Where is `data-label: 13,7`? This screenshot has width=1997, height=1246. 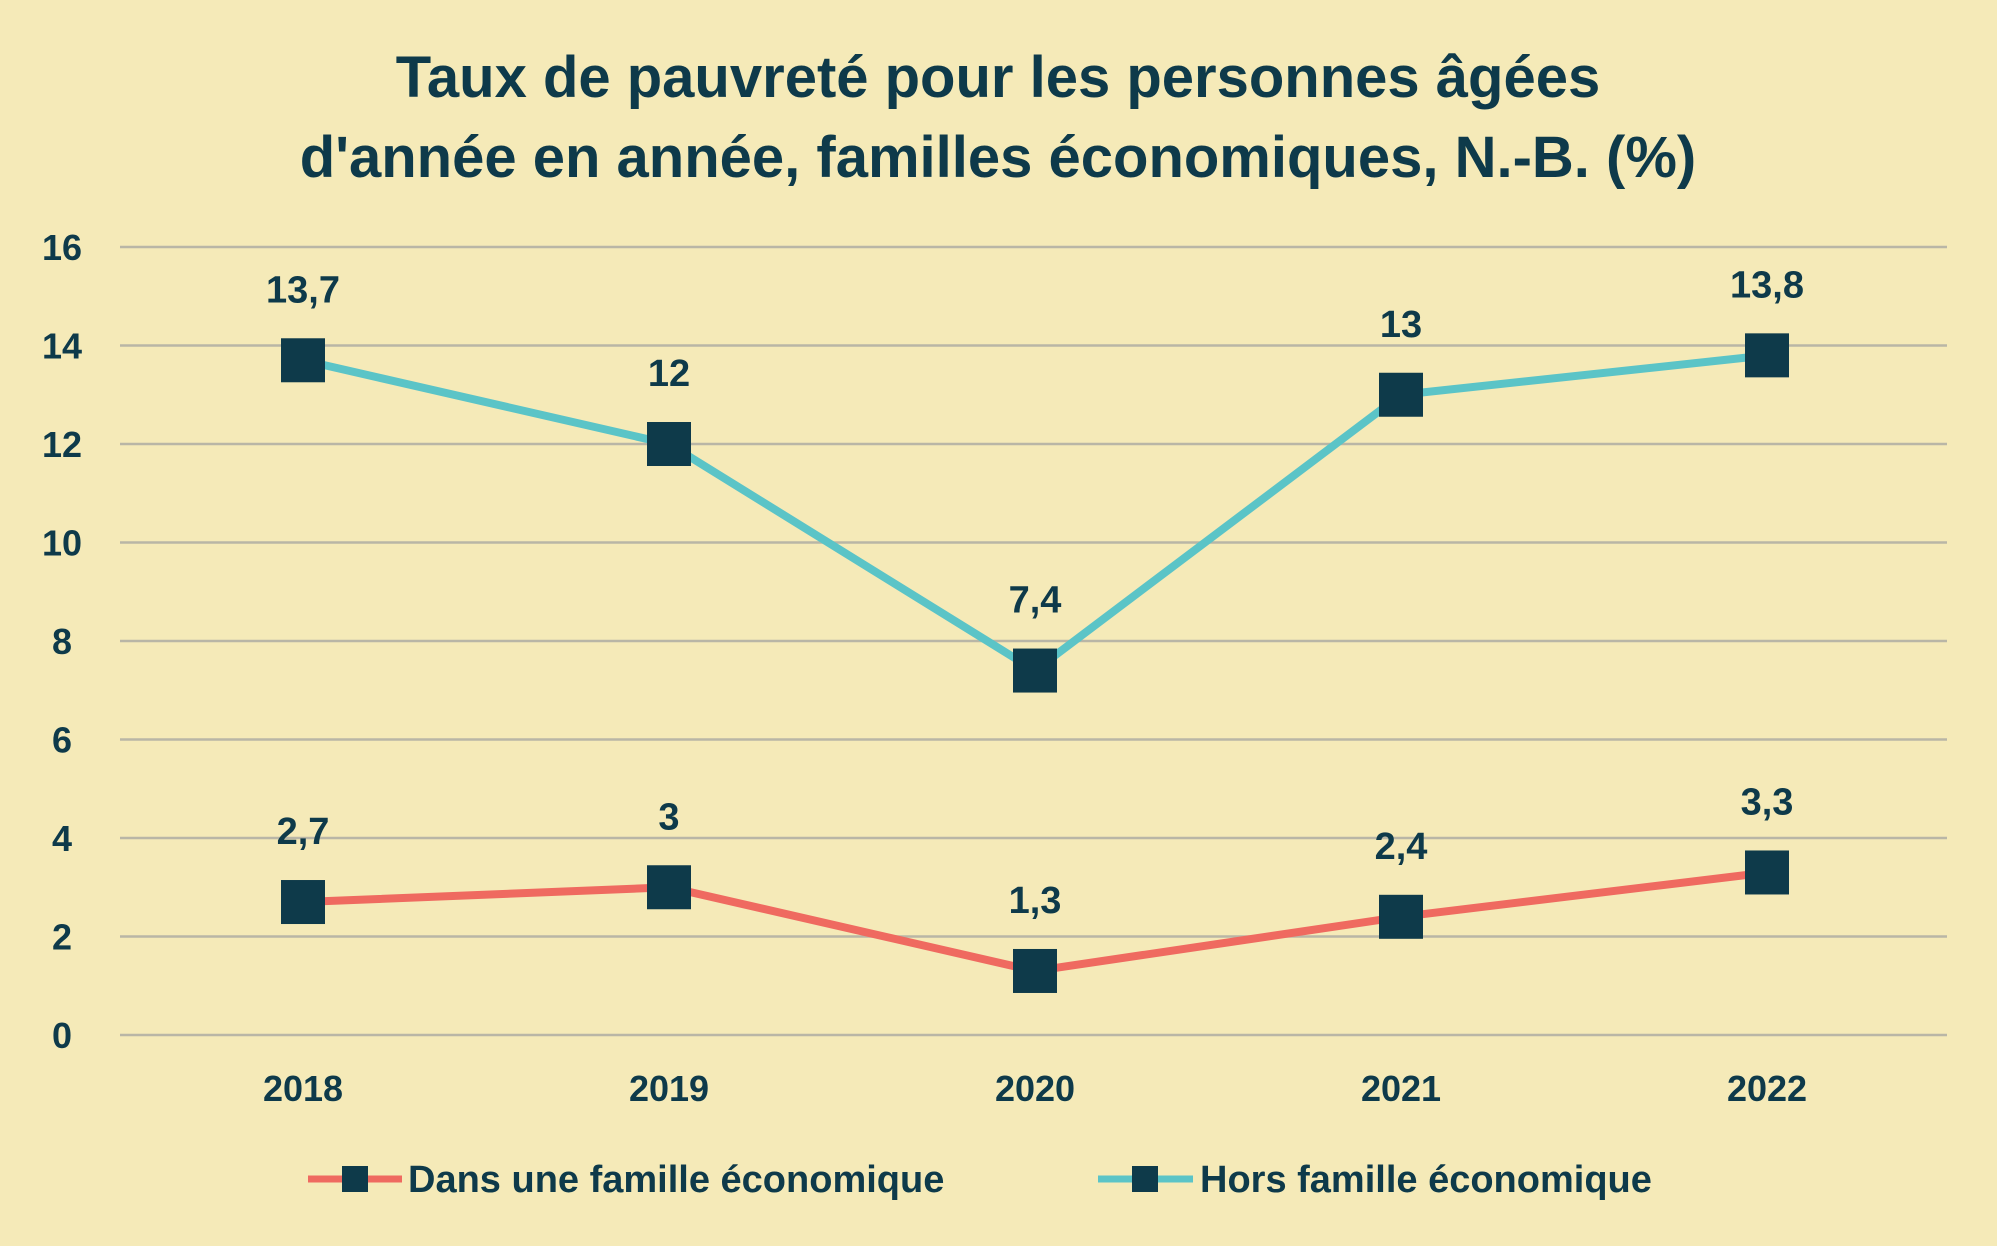
data-label: 13,7 is located at coordinates (303, 290).